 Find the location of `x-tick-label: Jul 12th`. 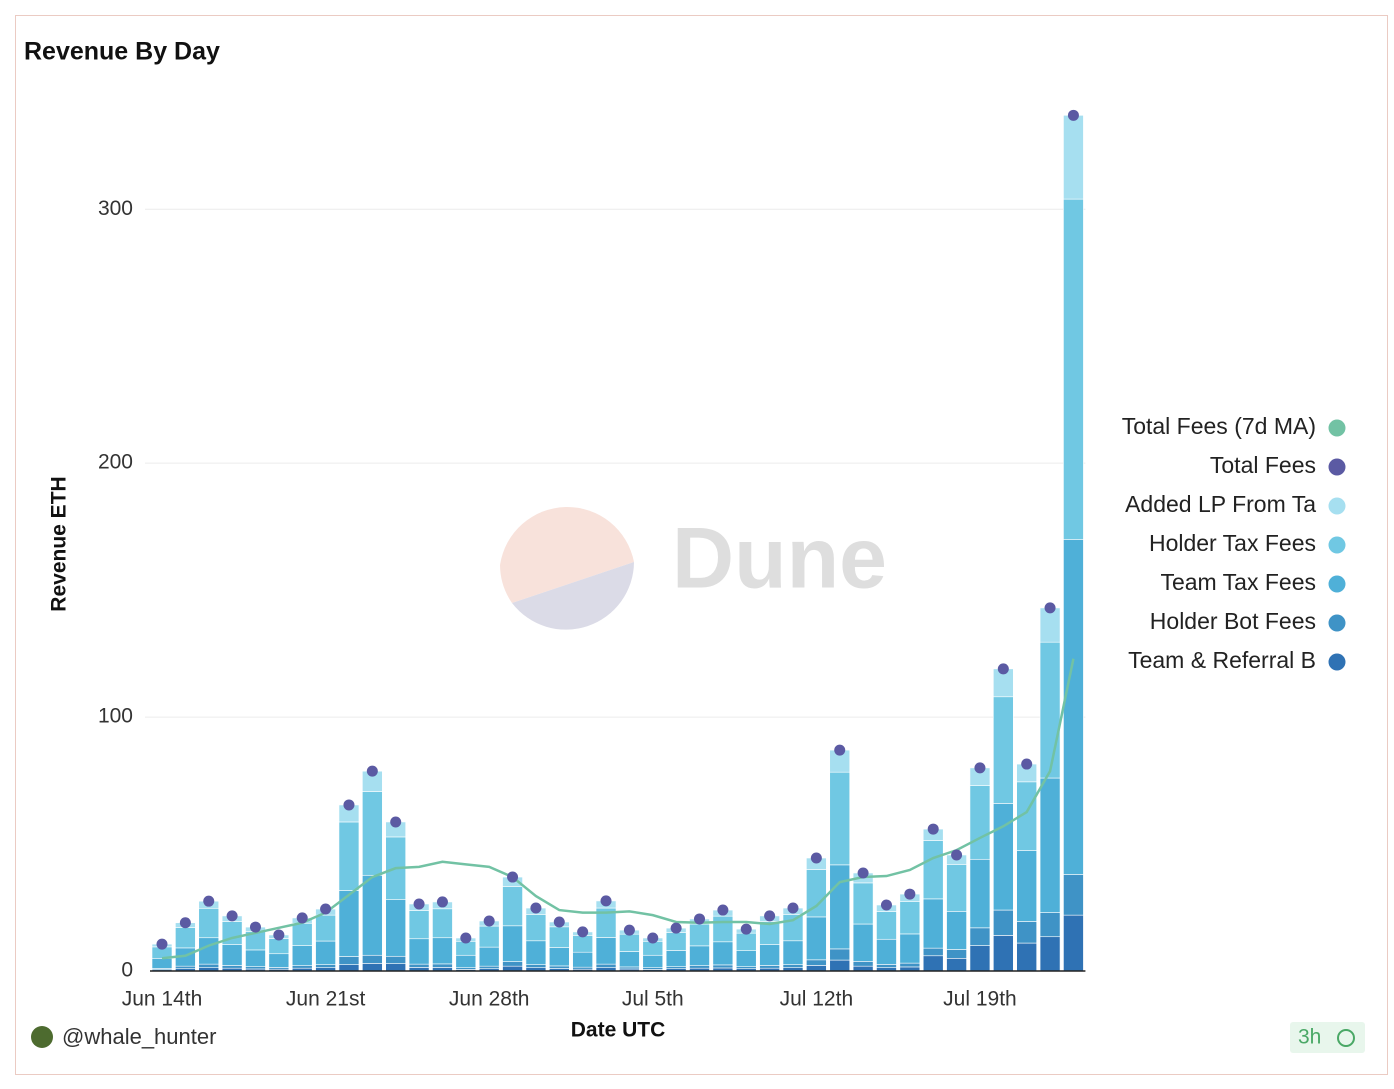

x-tick-label: Jul 12th is located at coordinates (817, 999).